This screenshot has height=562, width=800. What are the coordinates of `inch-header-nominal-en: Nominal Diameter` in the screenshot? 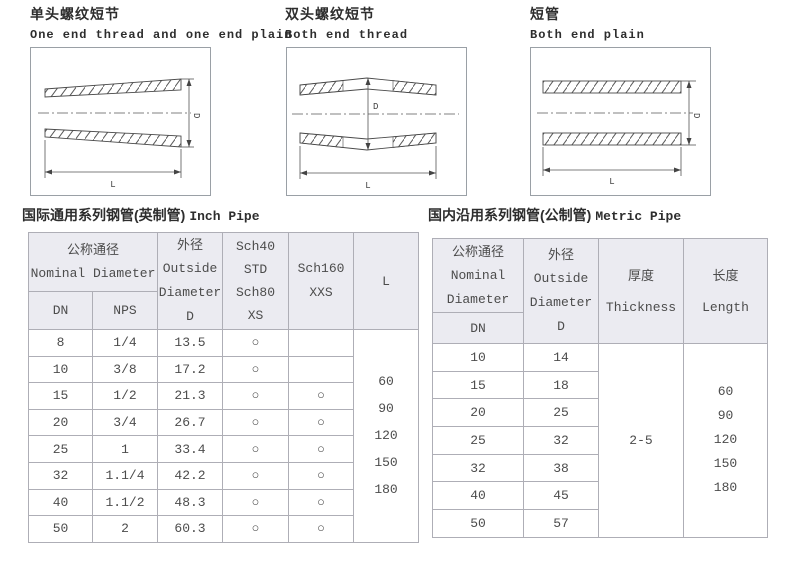 It's located at (93, 273).